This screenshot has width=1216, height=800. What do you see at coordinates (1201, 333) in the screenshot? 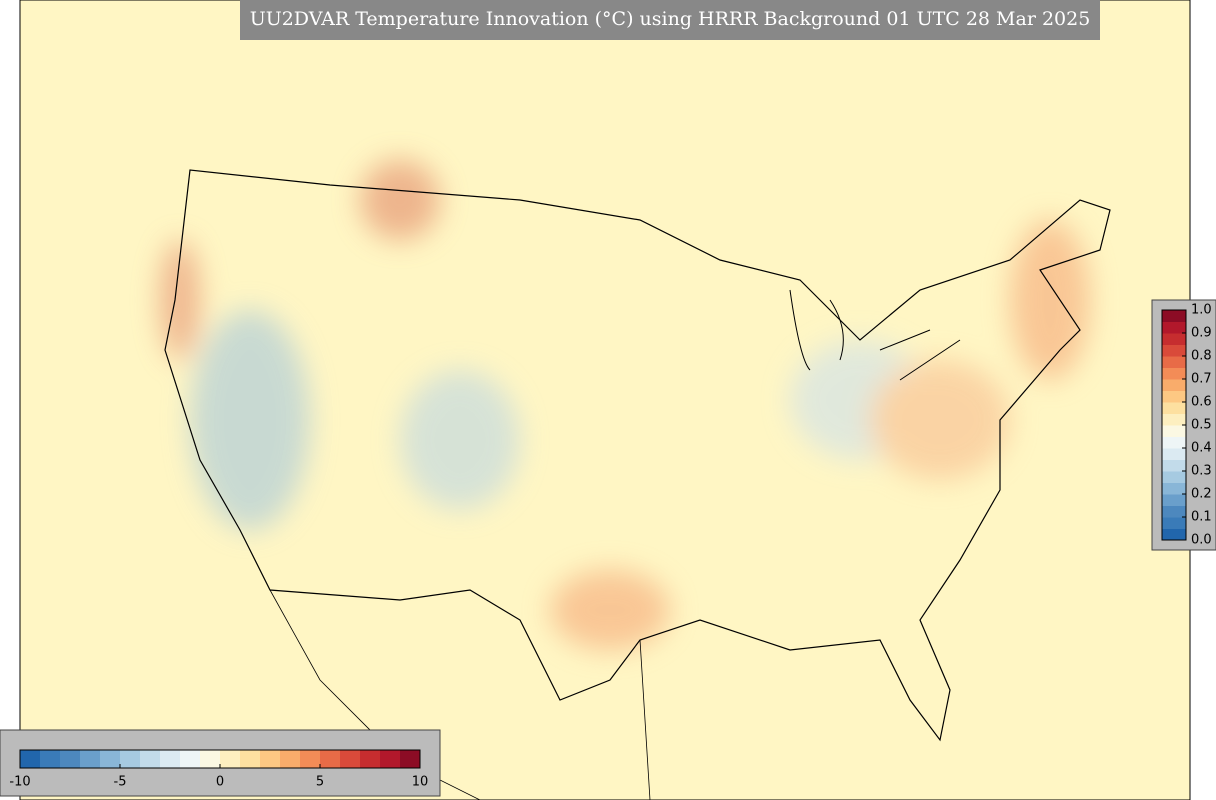
I see `tick-label: 0.9` at bounding box center [1201, 333].